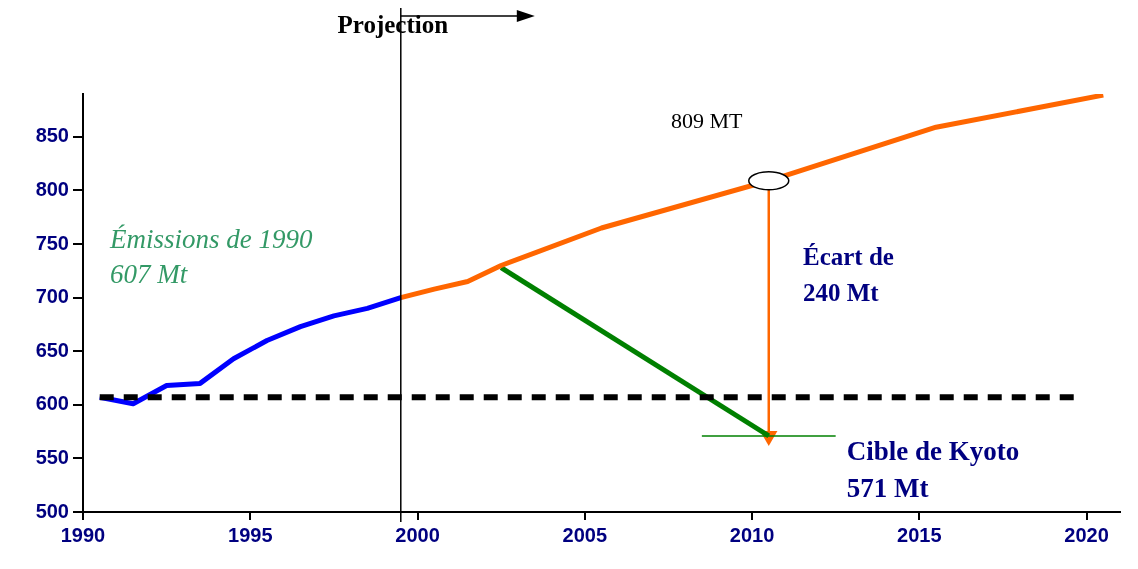 The width and height of the screenshot is (1138, 569). Describe the element at coordinates (1086, 534) in the screenshot. I see `x-tick-label: 2020` at that location.